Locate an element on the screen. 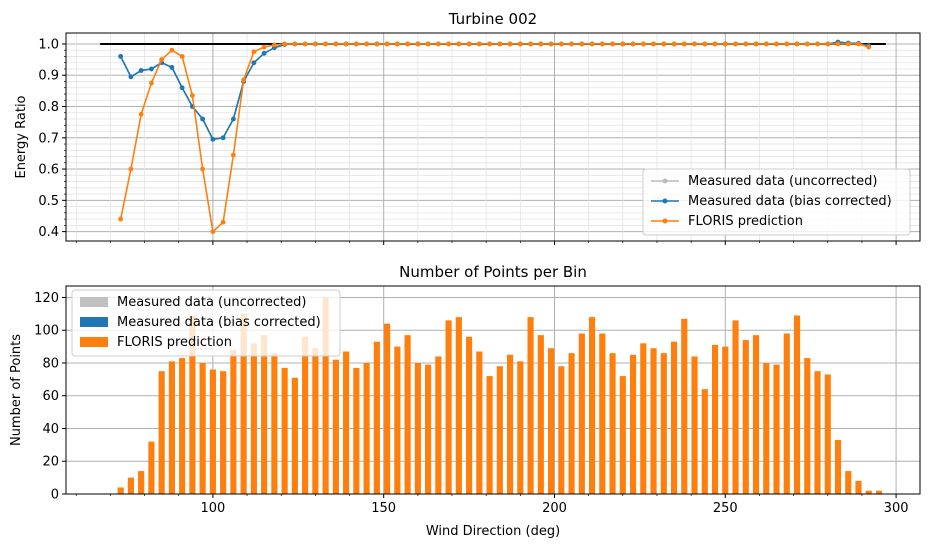 The image size is (928, 547). y-tick-label: 40 is located at coordinates (50, 429).